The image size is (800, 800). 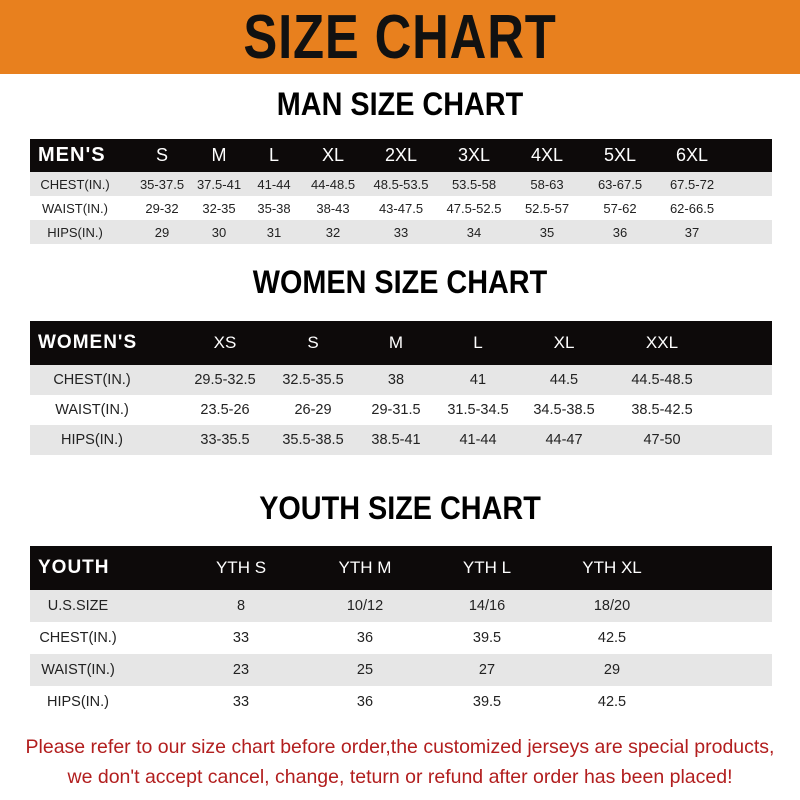 I want to click on table-cell: 62-66.5, so click(x=692, y=208).